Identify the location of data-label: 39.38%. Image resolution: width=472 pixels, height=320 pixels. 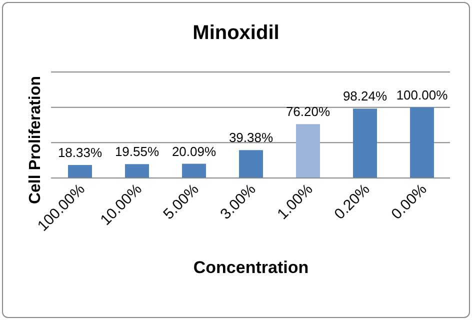
(251, 138).